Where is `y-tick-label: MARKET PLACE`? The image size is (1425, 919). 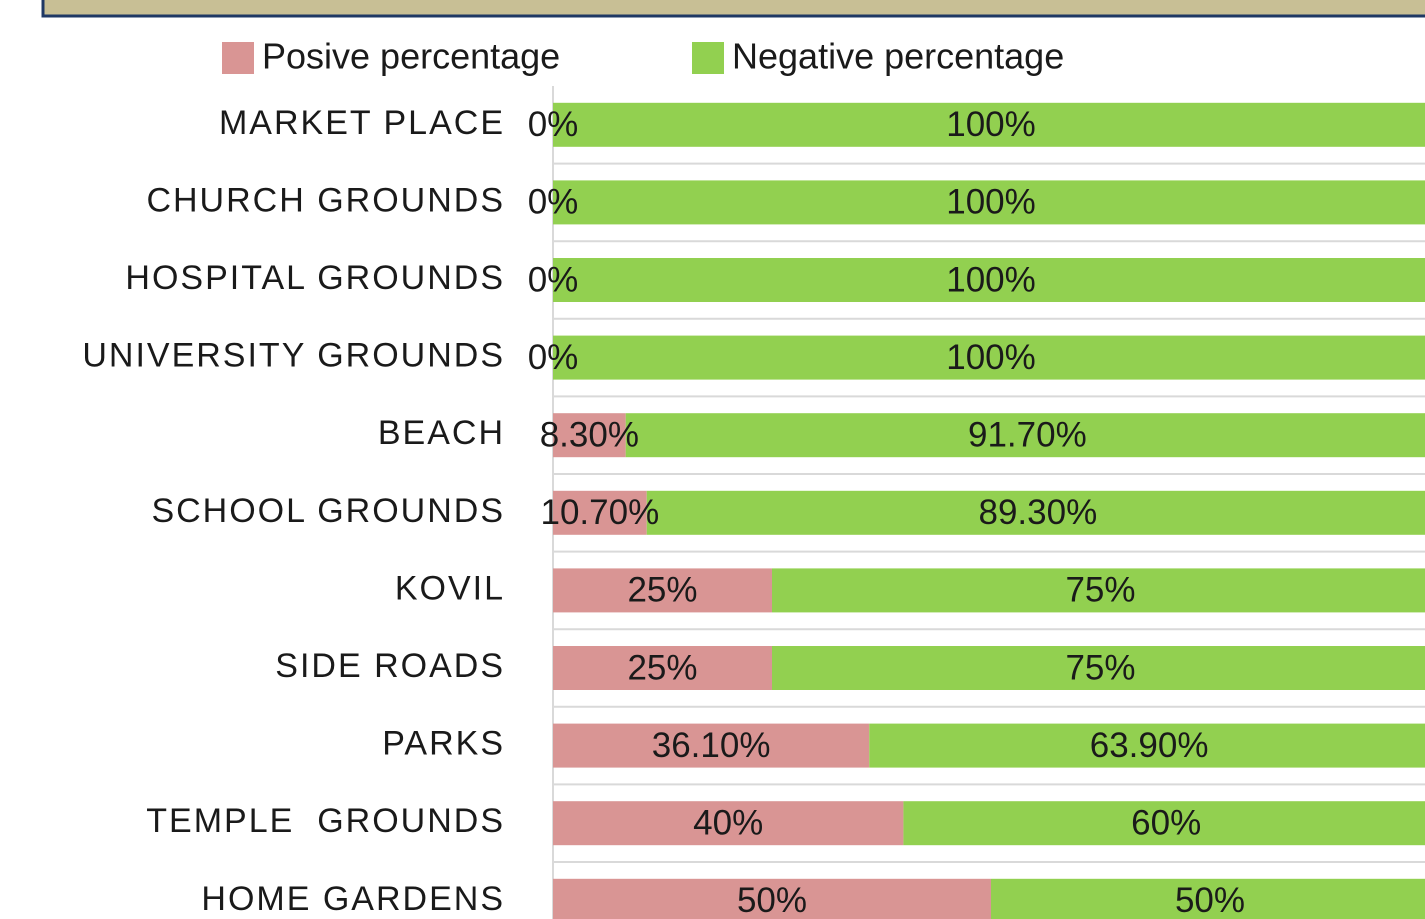 y-tick-label: MARKET PLACE is located at coordinates (362, 123).